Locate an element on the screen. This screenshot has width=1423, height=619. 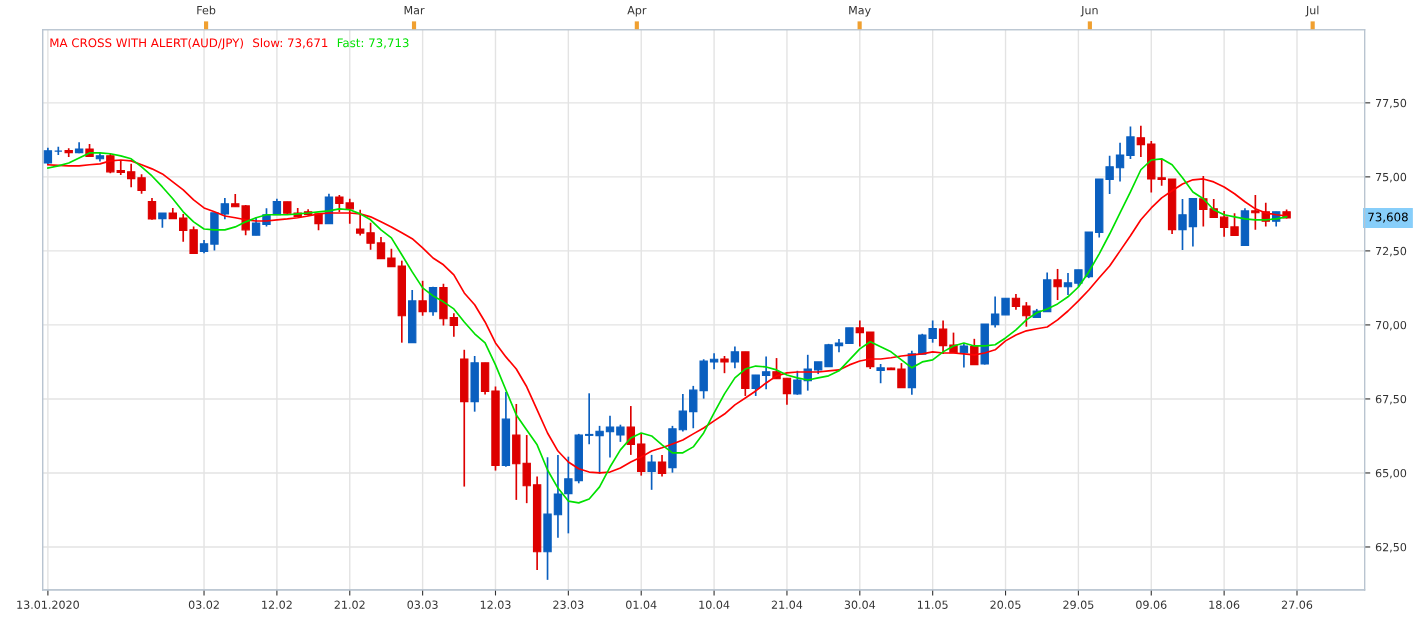
x2-tick-label: Feb is located at coordinates (206, 10).